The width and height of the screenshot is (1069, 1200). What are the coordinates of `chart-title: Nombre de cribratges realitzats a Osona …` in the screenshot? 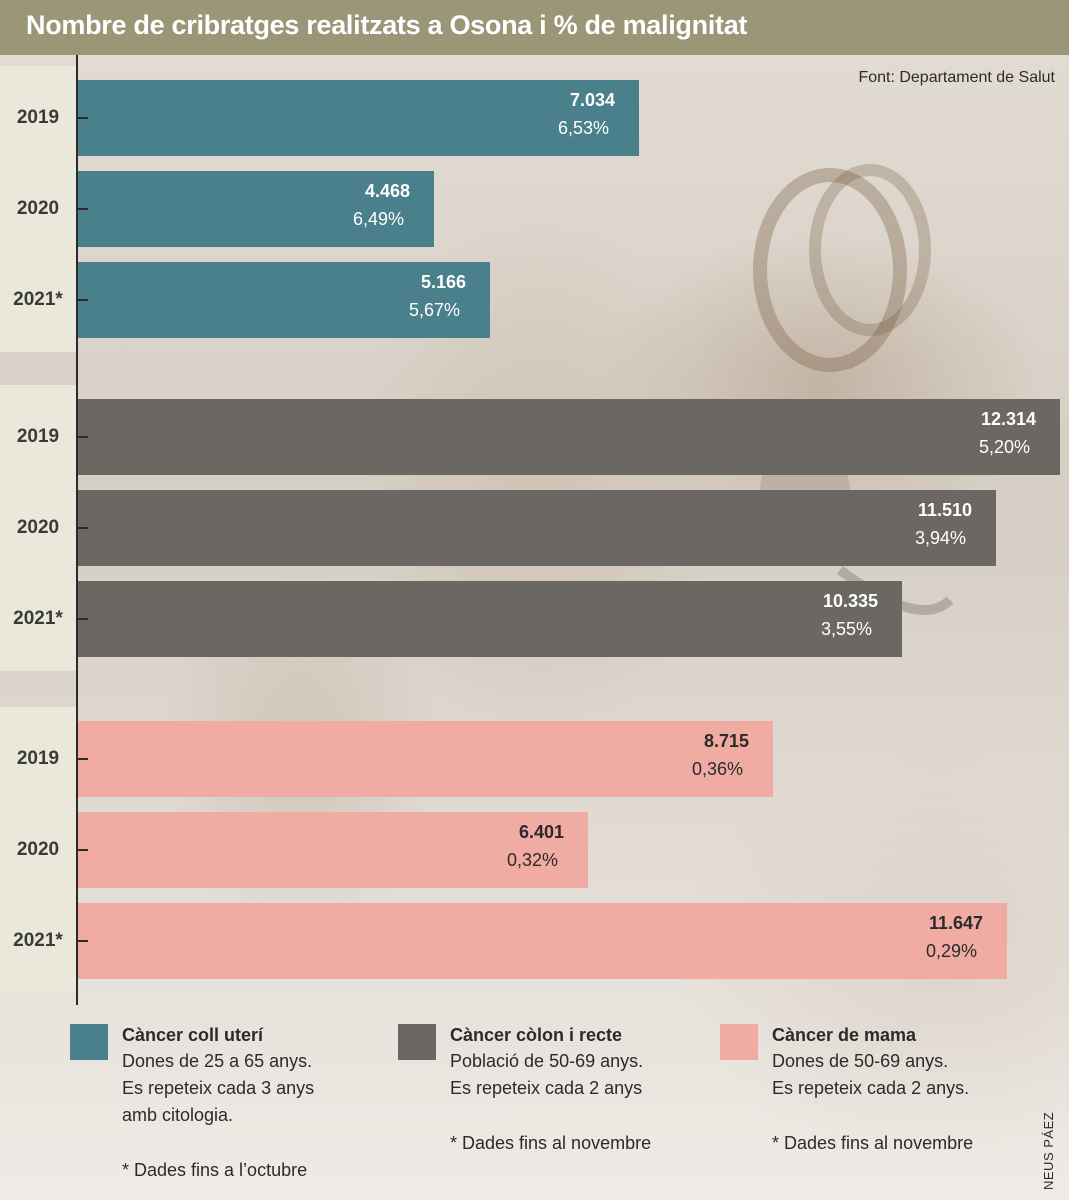 It's located at (387, 25).